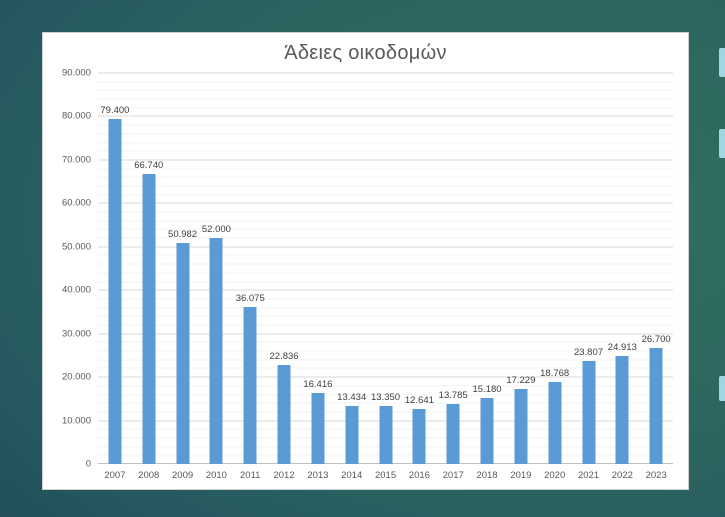  What do you see at coordinates (453, 434) in the screenshot?
I see `bar-2017` at bounding box center [453, 434].